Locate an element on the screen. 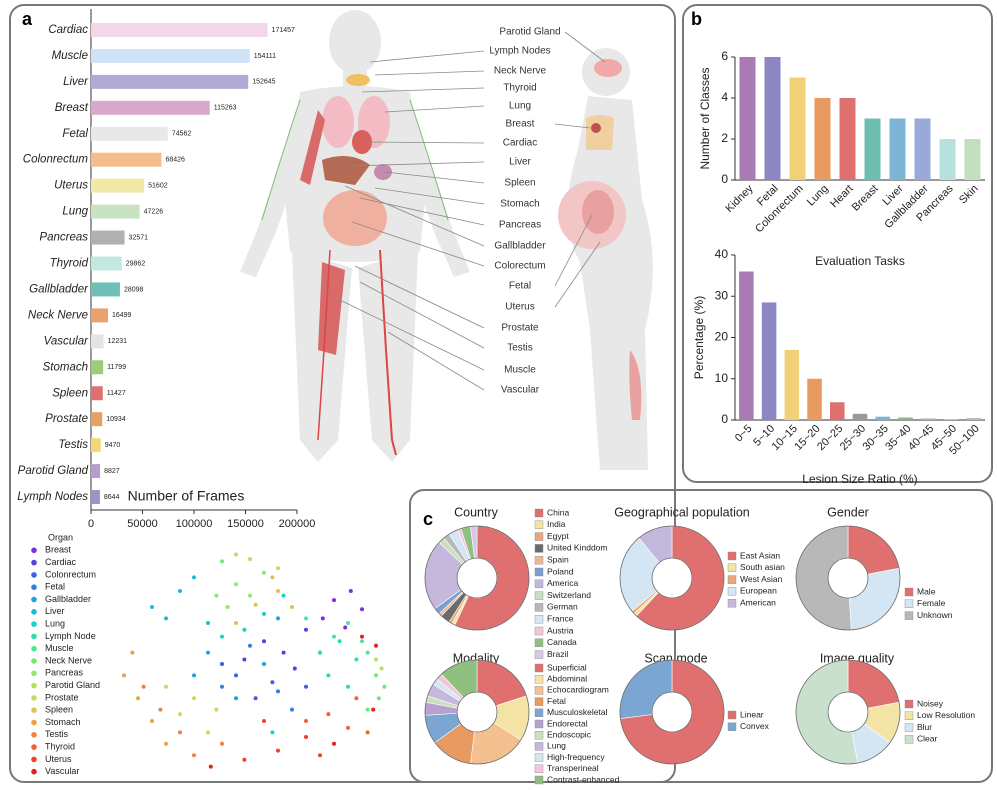 The height and width of the screenshot is (790, 997). legend-label: High-frequency is located at coordinates (576, 757).